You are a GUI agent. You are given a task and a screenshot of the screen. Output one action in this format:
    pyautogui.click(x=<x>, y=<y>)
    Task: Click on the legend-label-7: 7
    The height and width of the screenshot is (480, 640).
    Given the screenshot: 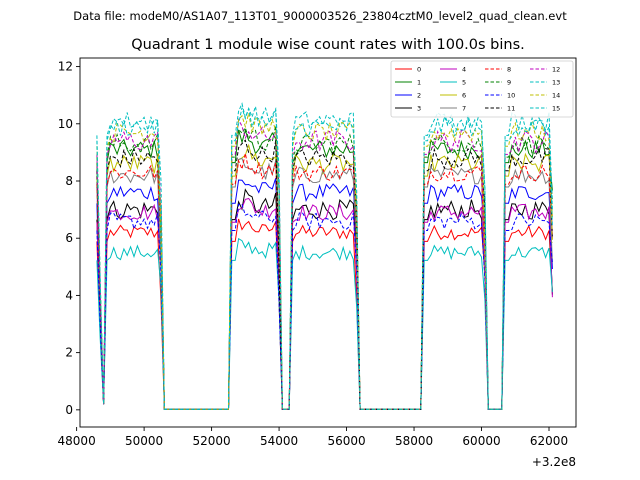 What is the action you would take?
    pyautogui.click(x=464, y=108)
    